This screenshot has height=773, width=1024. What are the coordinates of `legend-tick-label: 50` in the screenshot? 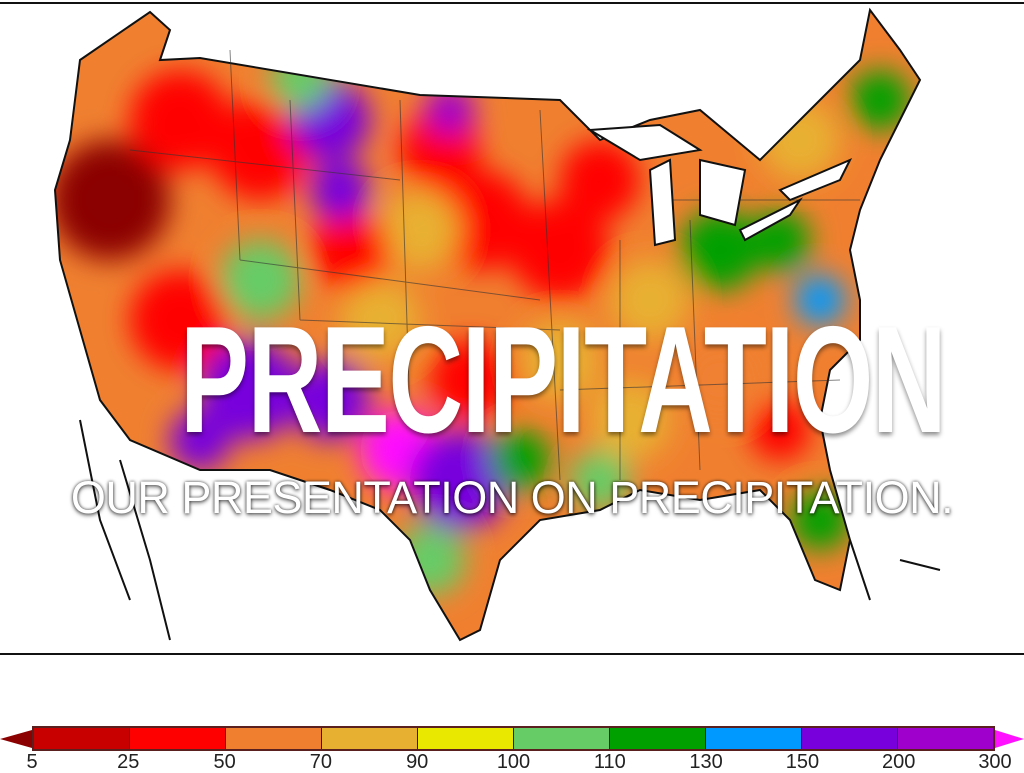 It's located at (224, 762).